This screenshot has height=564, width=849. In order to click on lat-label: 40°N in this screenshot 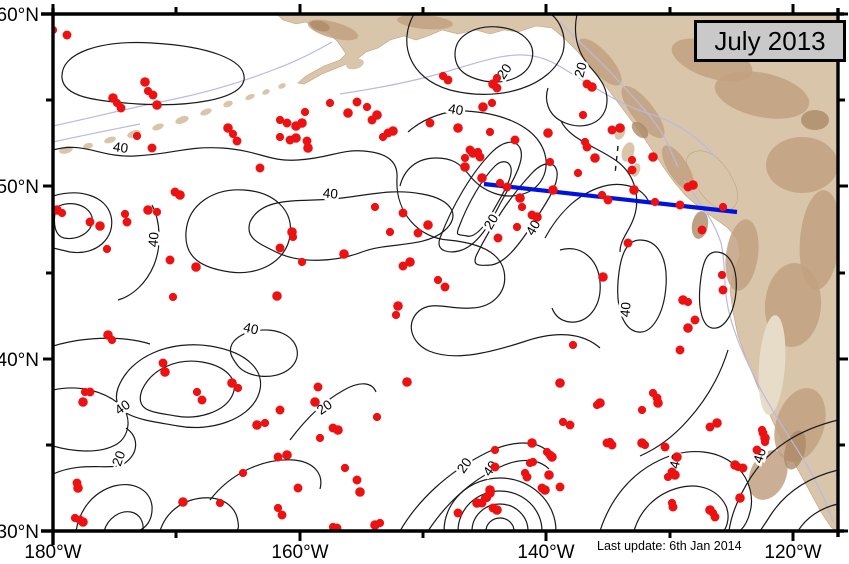, I will do `click(19, 360)`.